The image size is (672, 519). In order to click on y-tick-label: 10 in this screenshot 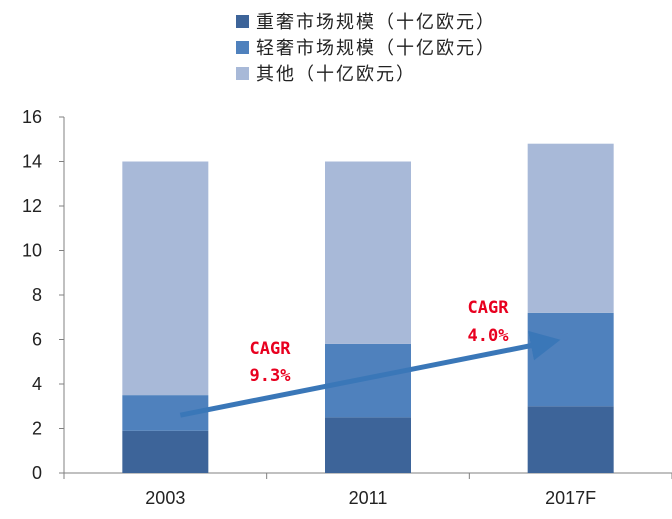, I will do `click(32, 251)`.